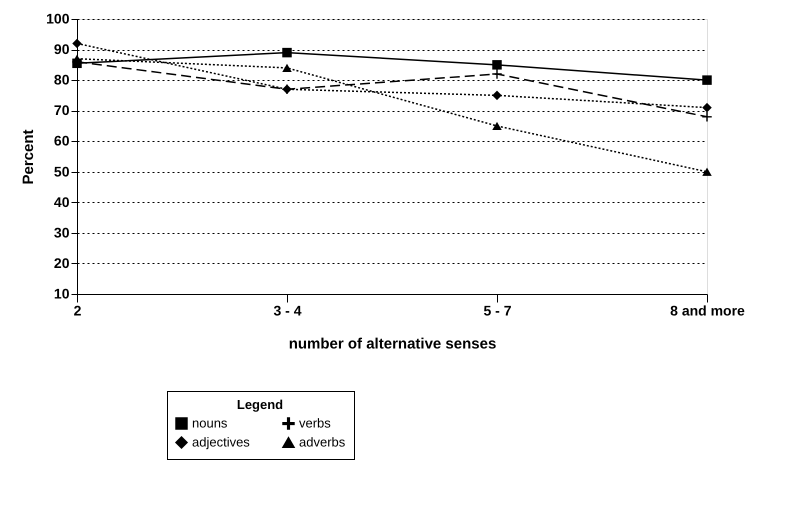 The width and height of the screenshot is (801, 505). I want to click on y-tick-label: 80, so click(62, 80).